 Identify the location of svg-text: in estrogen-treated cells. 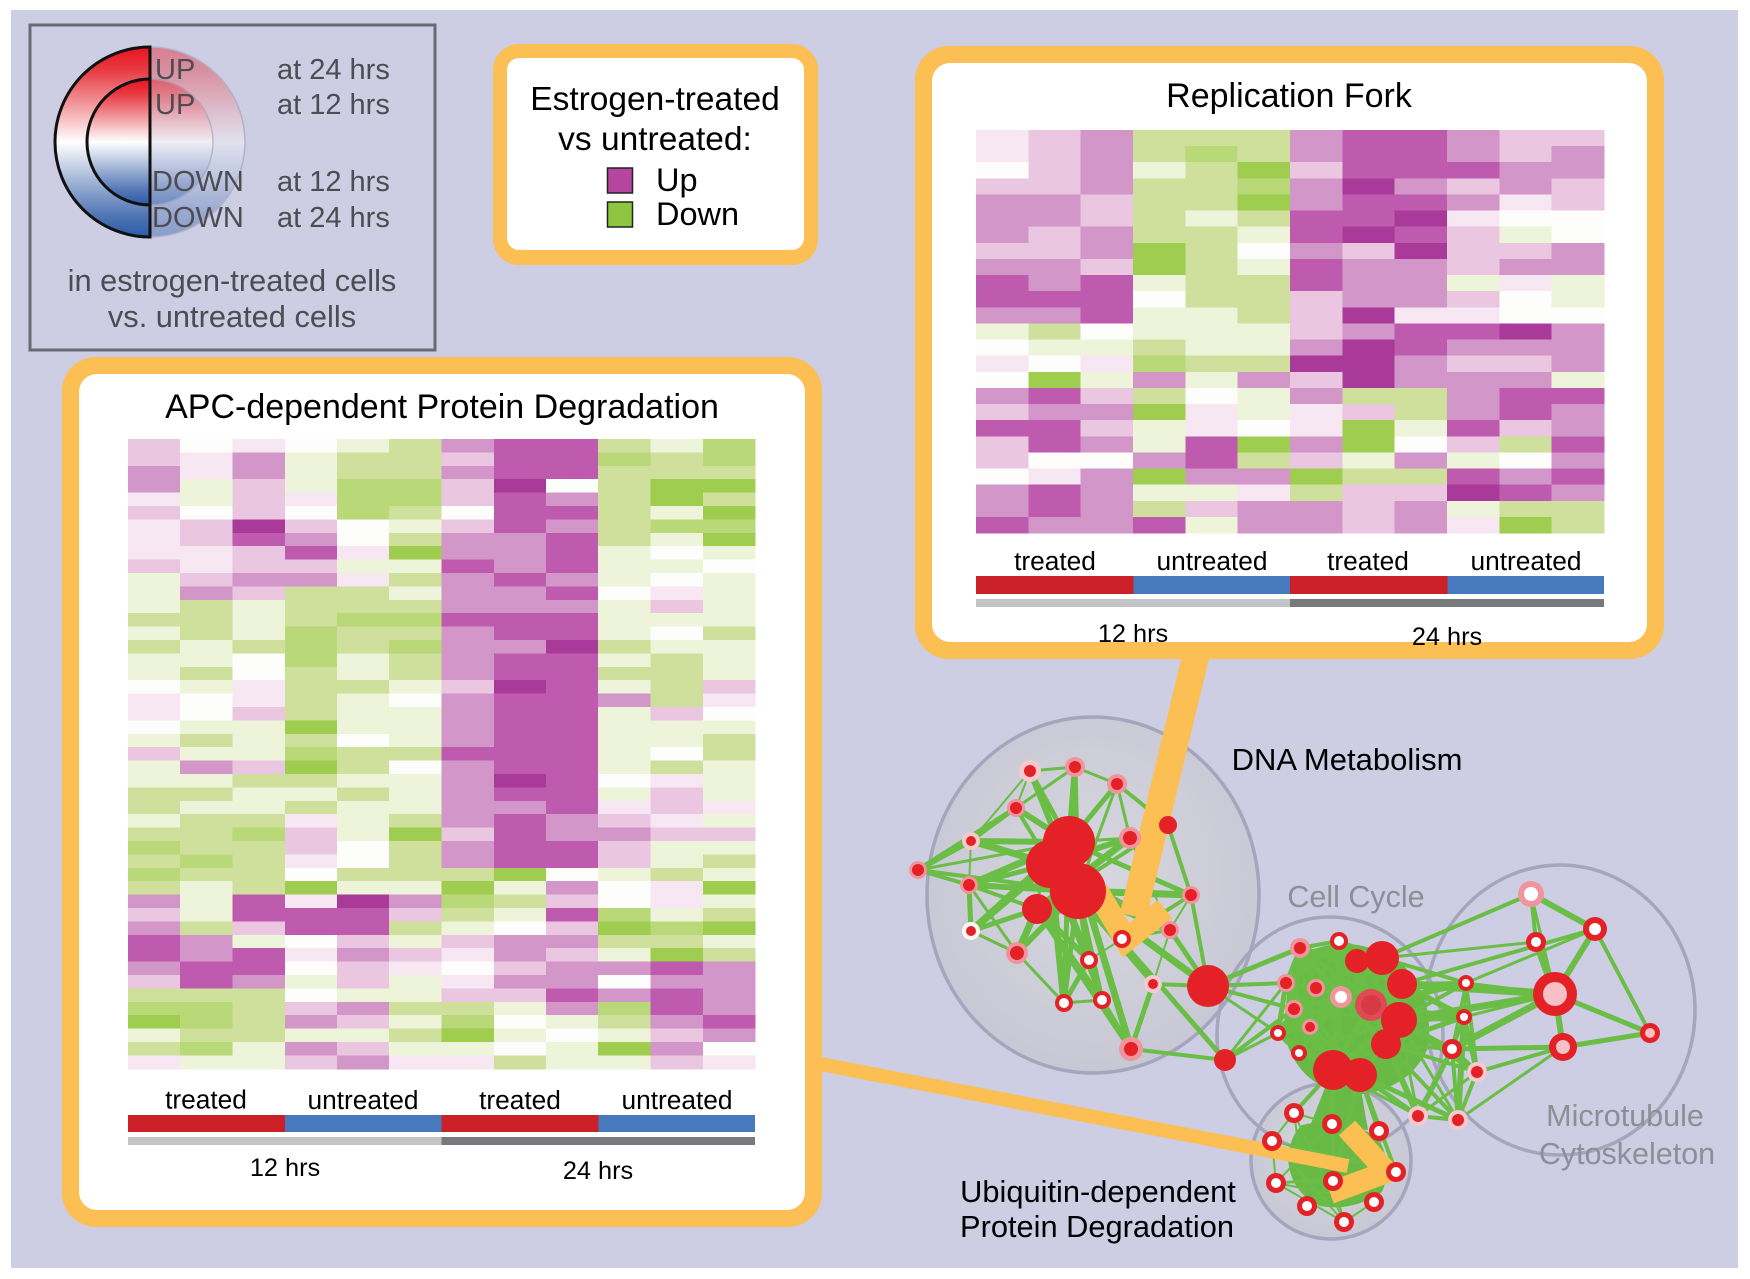
(232, 280).